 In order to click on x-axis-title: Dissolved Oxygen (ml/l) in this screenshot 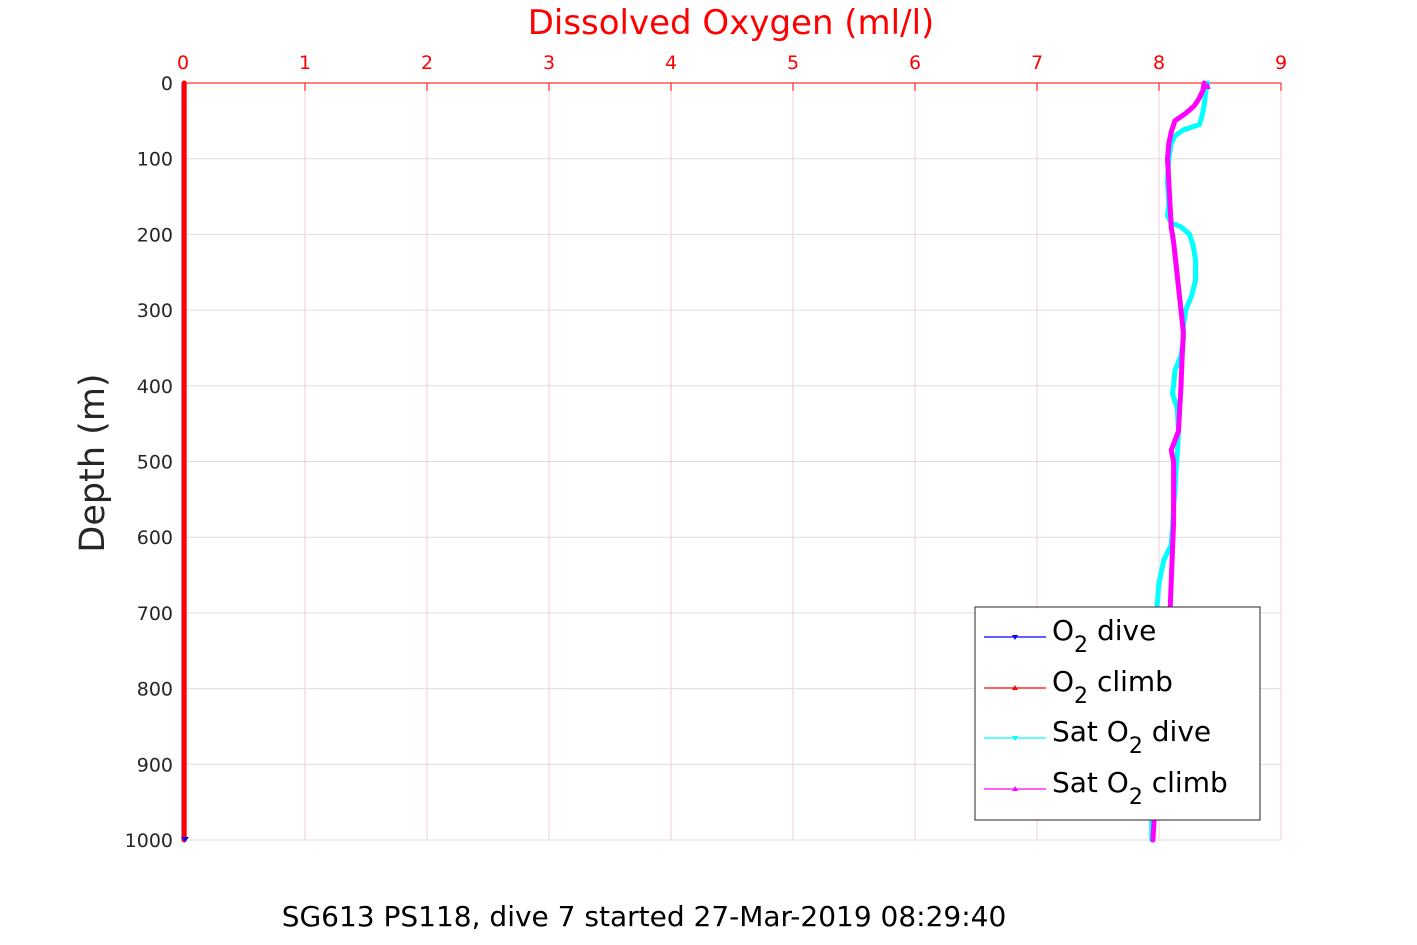, I will do `click(731, 23)`.